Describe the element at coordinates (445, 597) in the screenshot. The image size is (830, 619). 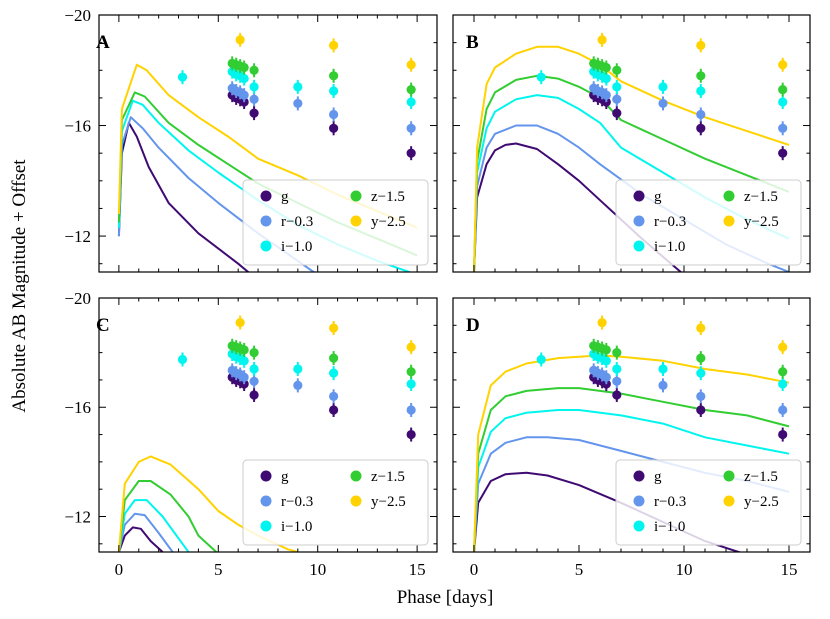
I see `x-axis-label: Phase [days]` at that location.